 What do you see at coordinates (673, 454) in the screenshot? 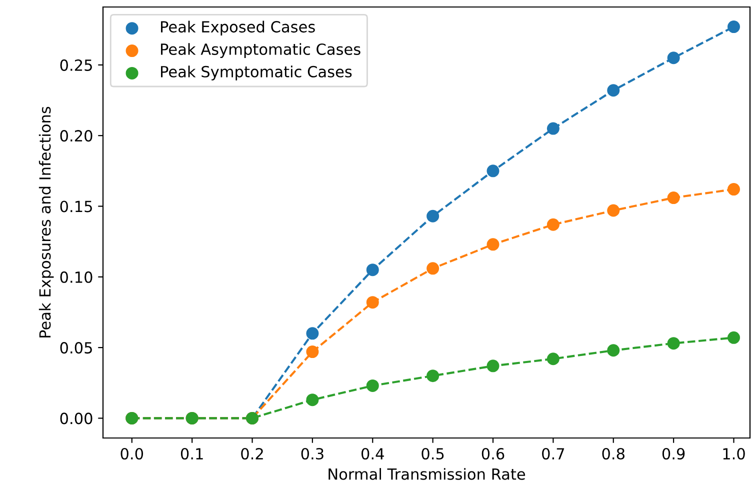
I see `x-tick-label: 0.9` at bounding box center [673, 454].